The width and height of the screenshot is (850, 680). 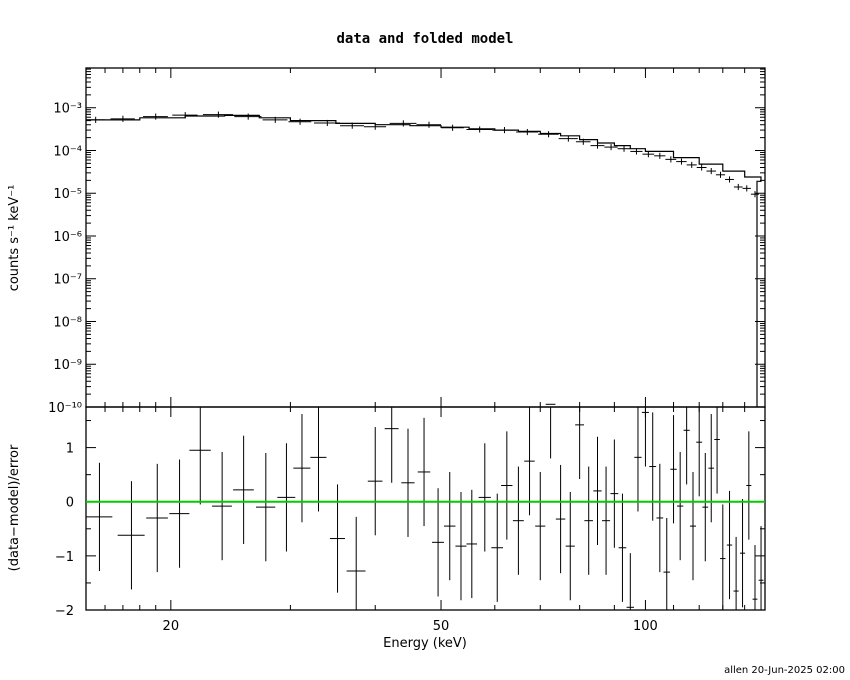 I want to click on y-tick-label: 10⁻⁶, so click(x=67, y=237).